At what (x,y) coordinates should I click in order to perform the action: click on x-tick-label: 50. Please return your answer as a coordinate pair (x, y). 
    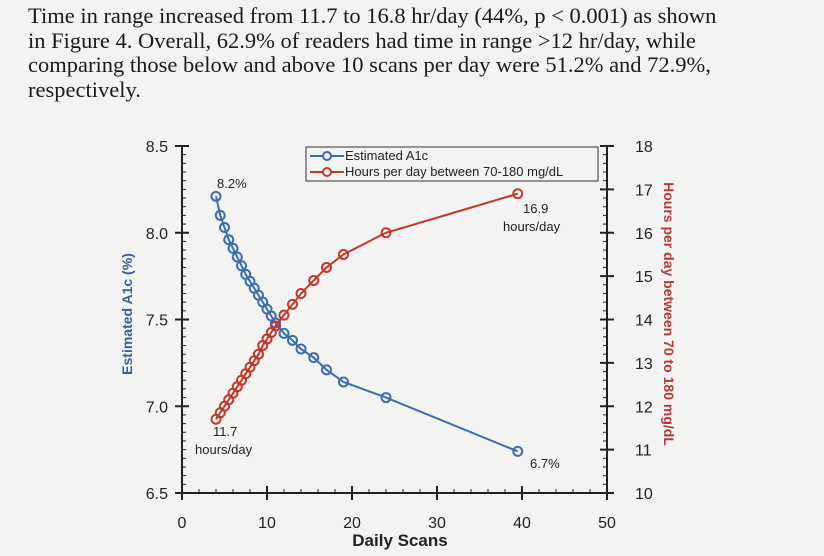
    Looking at the image, I should click on (607, 523).